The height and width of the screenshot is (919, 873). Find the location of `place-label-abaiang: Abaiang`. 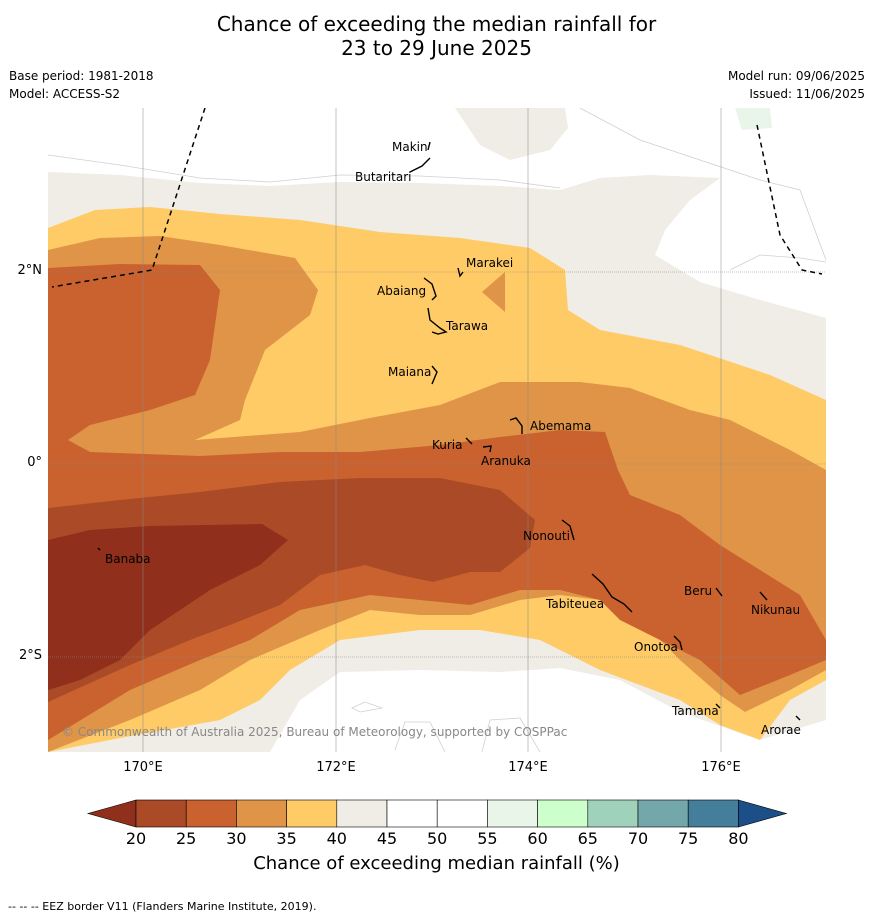

place-label-abaiang: Abaiang is located at coordinates (401, 291).